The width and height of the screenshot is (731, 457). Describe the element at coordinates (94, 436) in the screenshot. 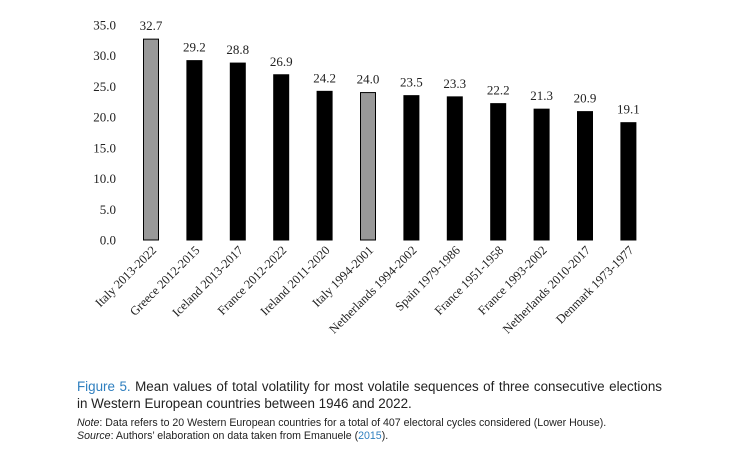

I see `source-label: Source` at that location.